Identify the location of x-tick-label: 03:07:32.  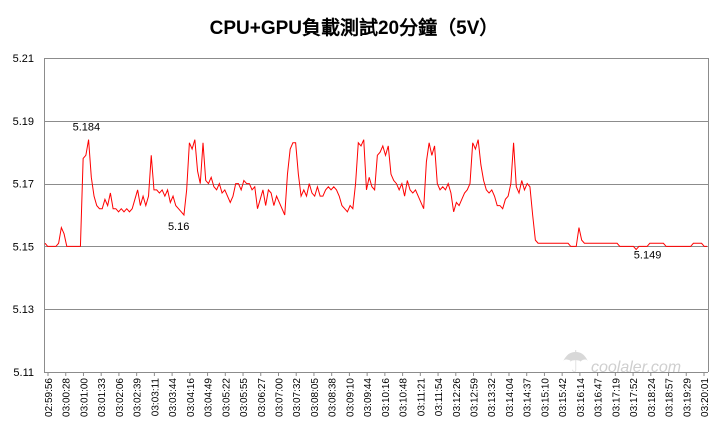
(297, 397).